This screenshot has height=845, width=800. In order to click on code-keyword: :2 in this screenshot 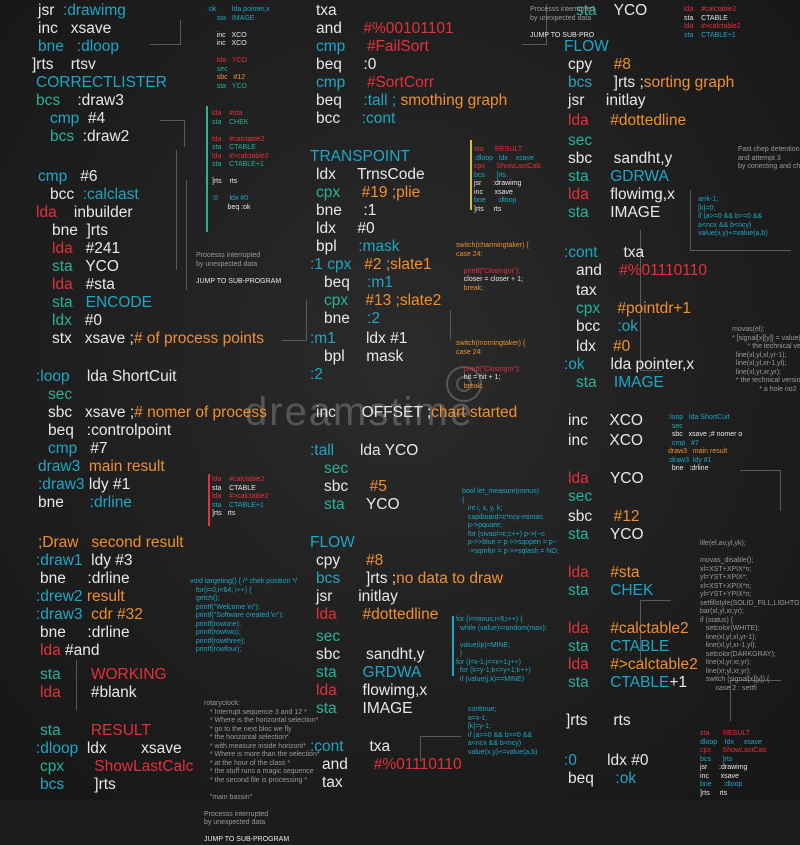, I will do `click(316, 374)`.